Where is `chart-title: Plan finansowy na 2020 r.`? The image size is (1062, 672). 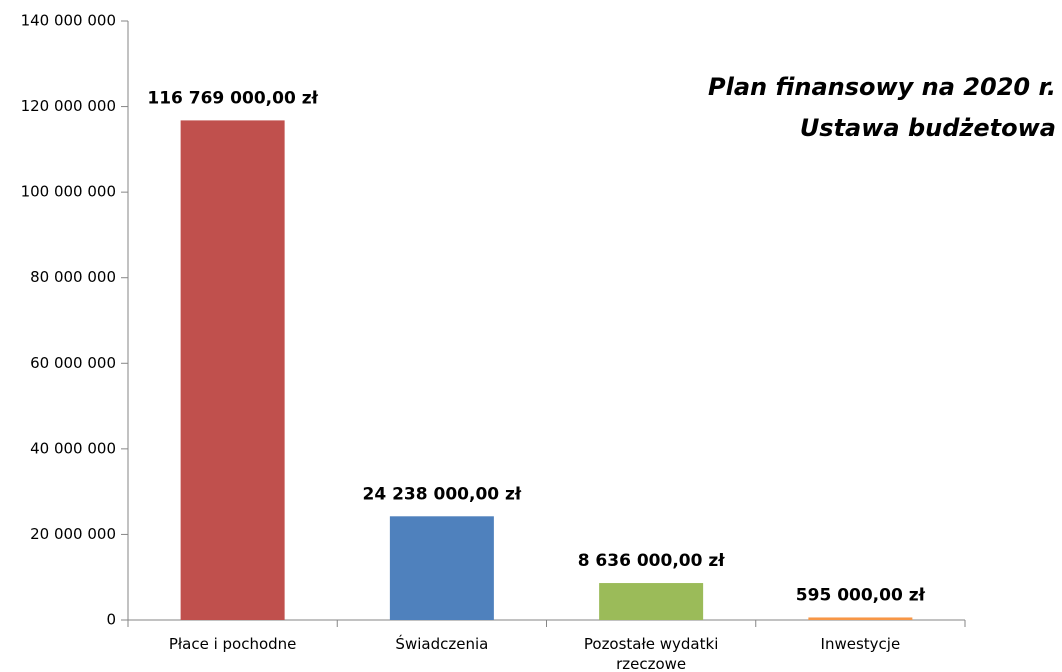
chart-title: Plan finansowy na 2020 r. is located at coordinates (882, 87).